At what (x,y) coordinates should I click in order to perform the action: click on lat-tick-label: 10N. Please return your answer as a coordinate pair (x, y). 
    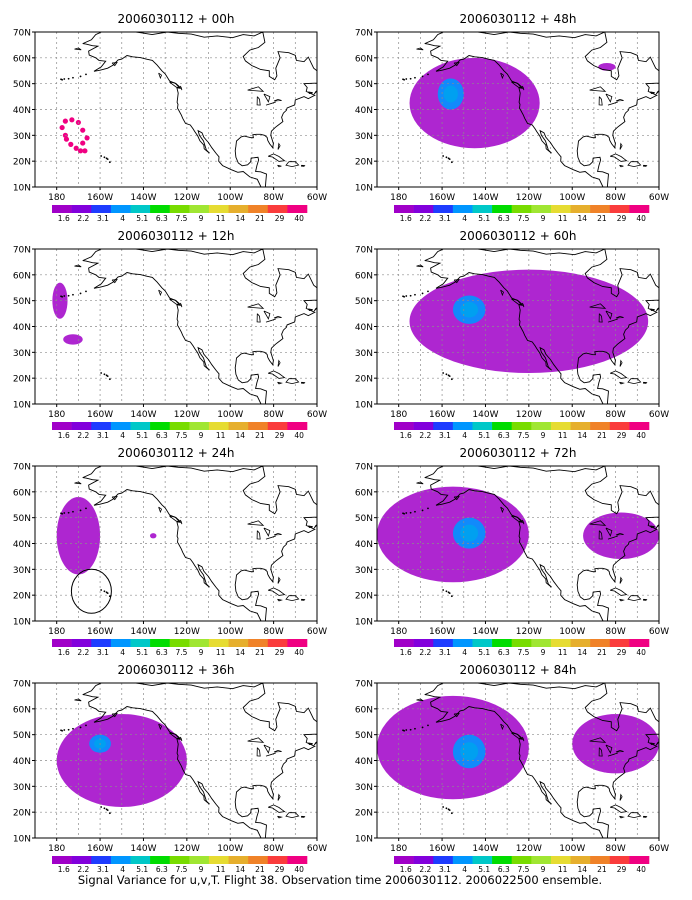
    Looking at the image, I should click on (22, 406).